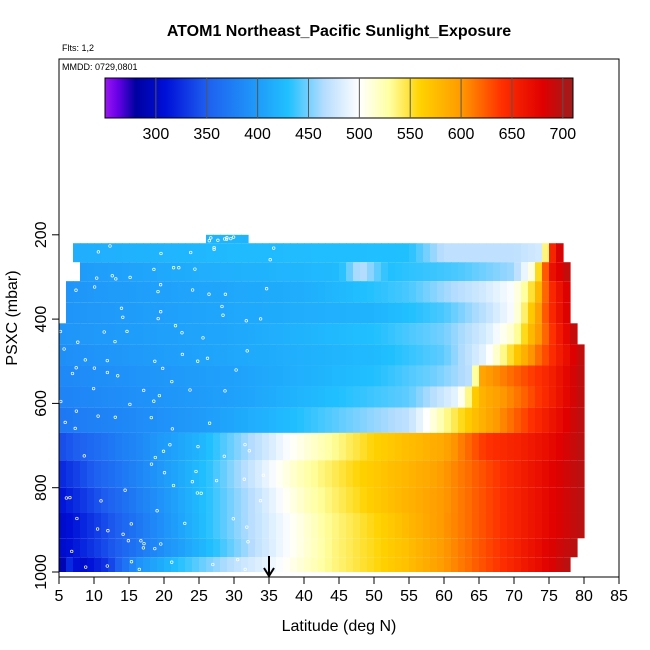 This screenshot has height=650, width=650. Describe the element at coordinates (308, 134) in the screenshot. I see `colorbar-tick-label: 450` at that location.